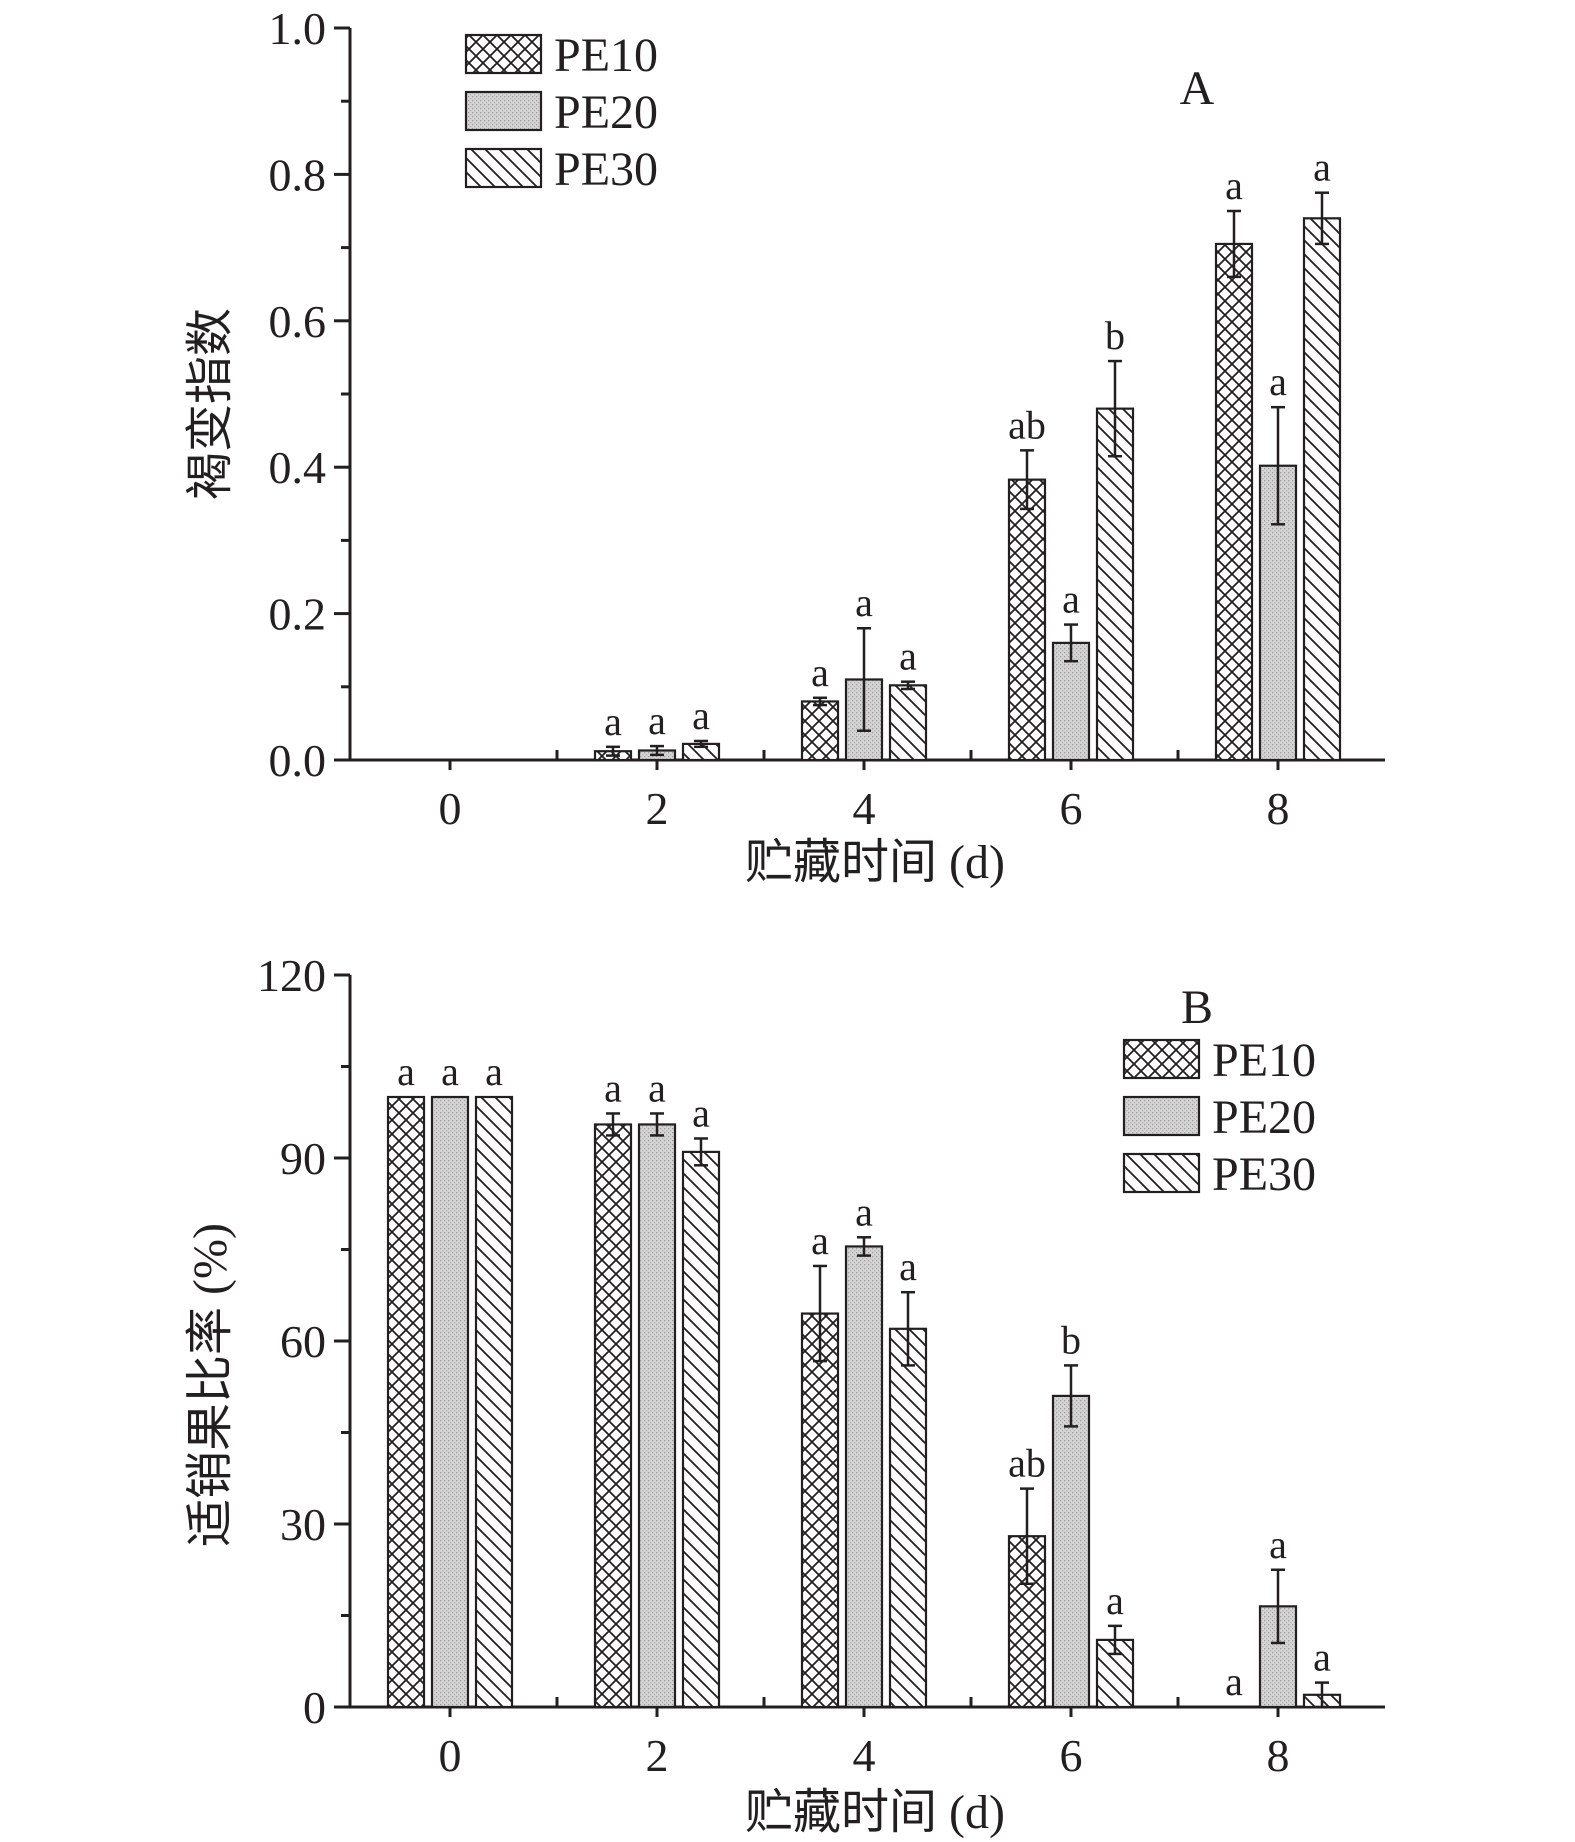 The width and height of the screenshot is (1575, 1842). Describe the element at coordinates (298, 28) in the screenshot. I see `y-tick-label: 1.0` at that location.